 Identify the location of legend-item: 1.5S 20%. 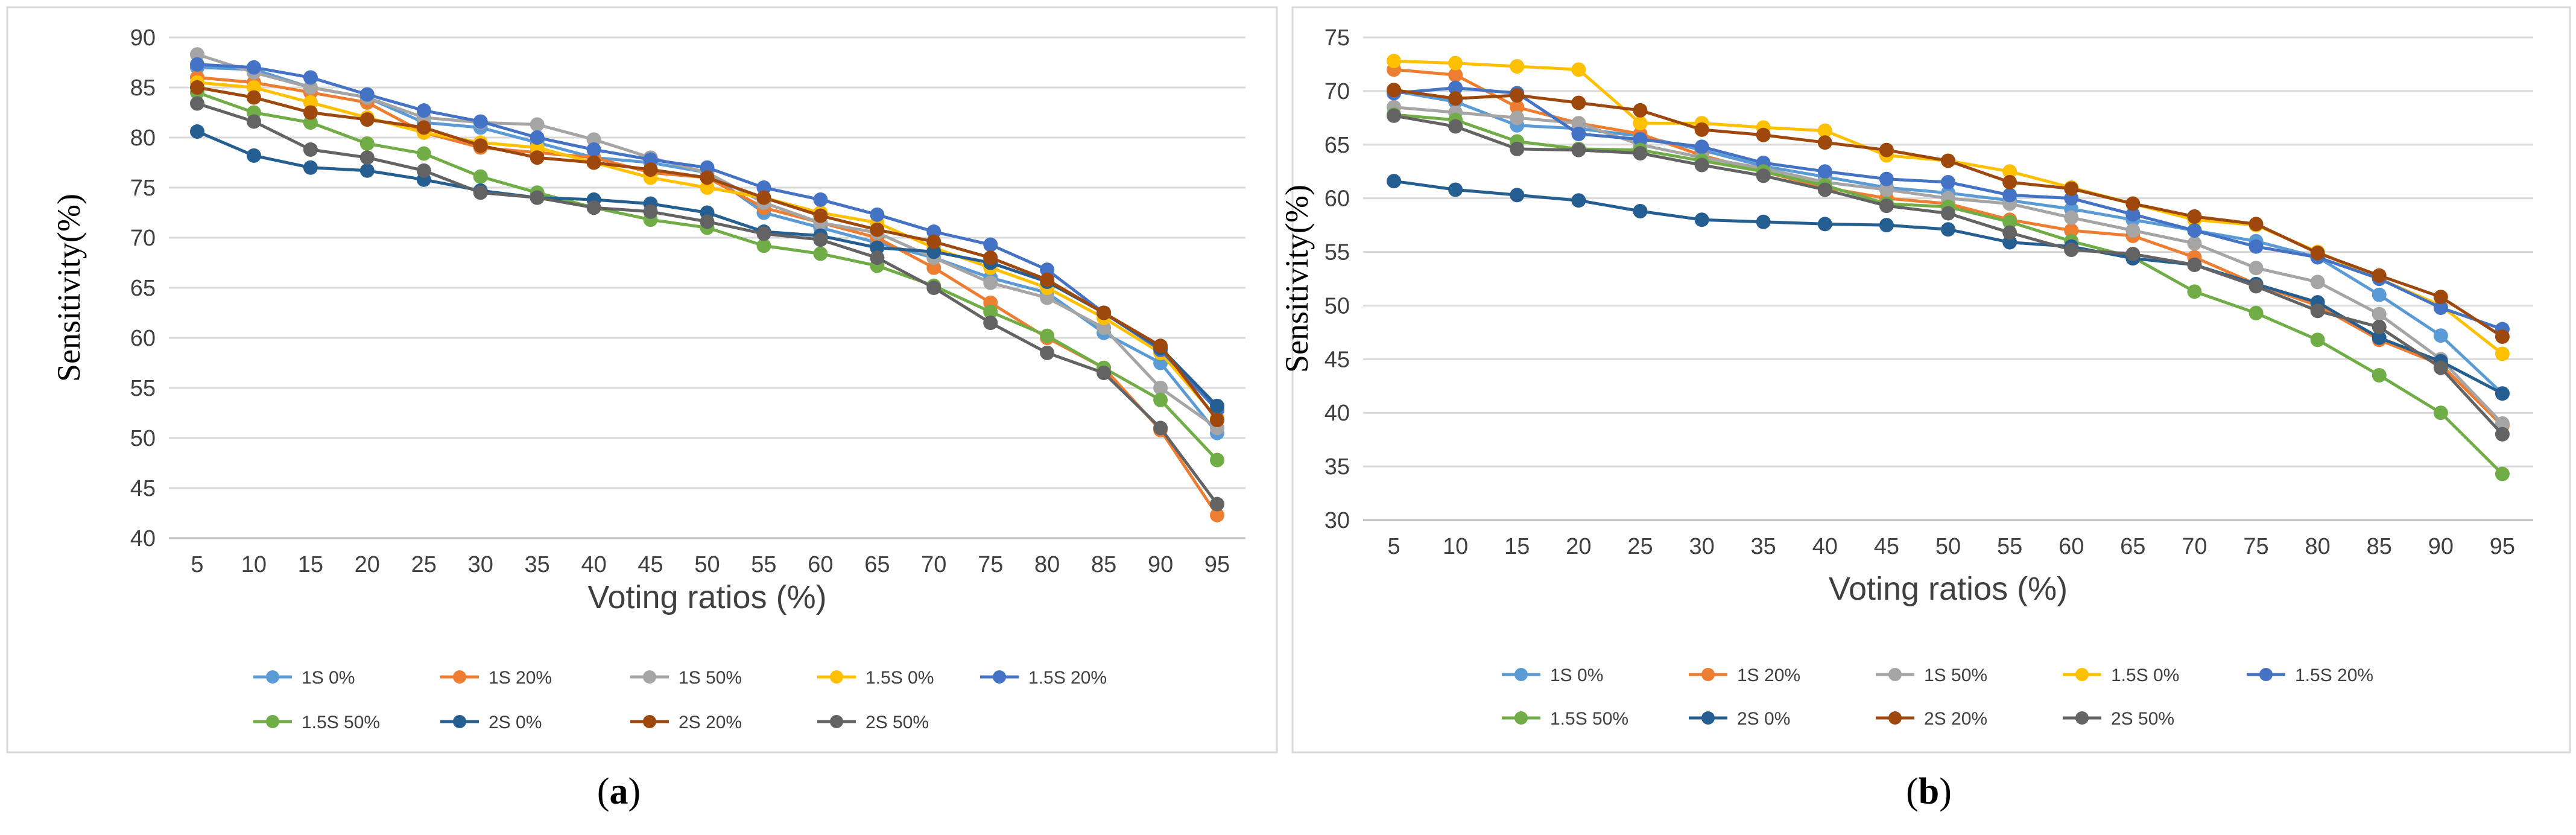
(2310, 675).